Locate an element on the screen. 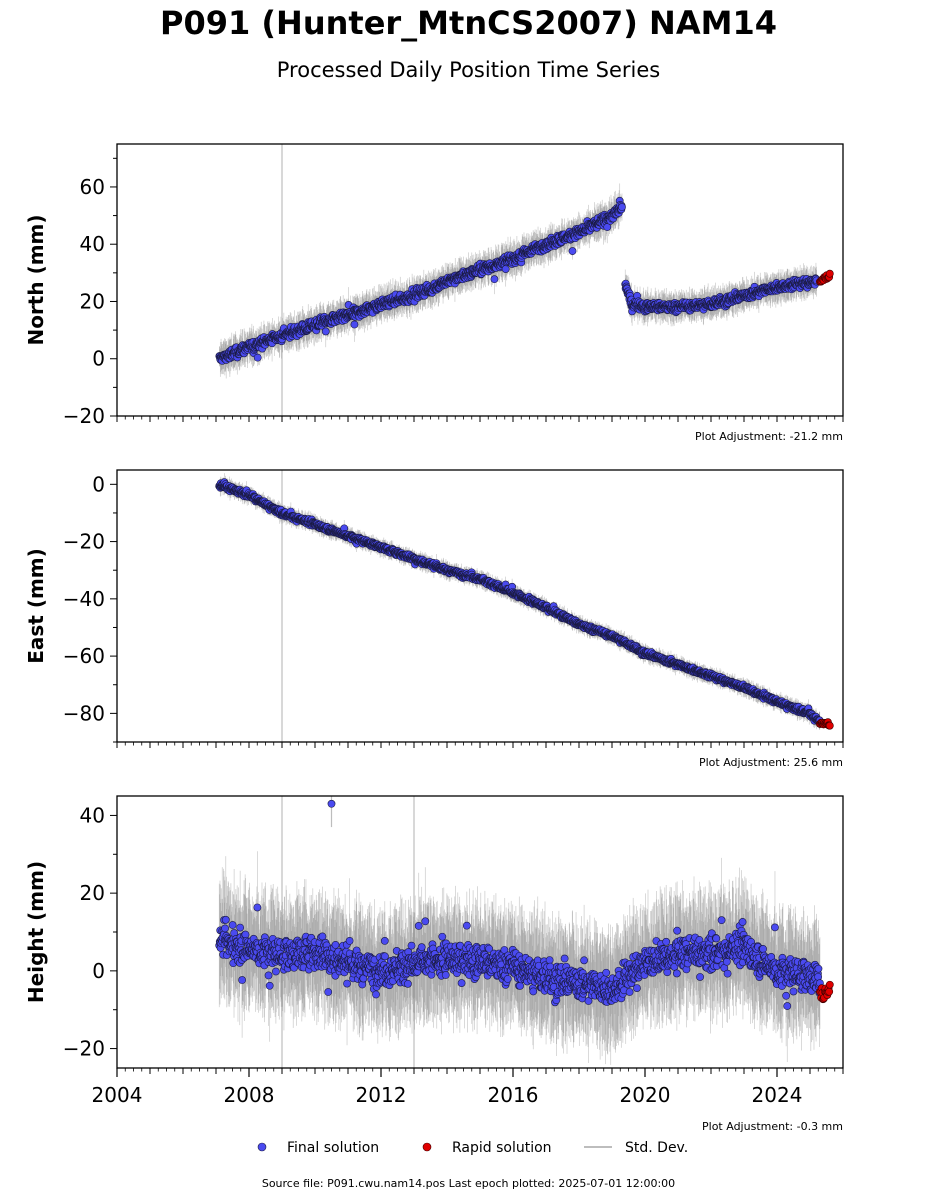  y-tick-label: 40 is located at coordinates (92, 244).